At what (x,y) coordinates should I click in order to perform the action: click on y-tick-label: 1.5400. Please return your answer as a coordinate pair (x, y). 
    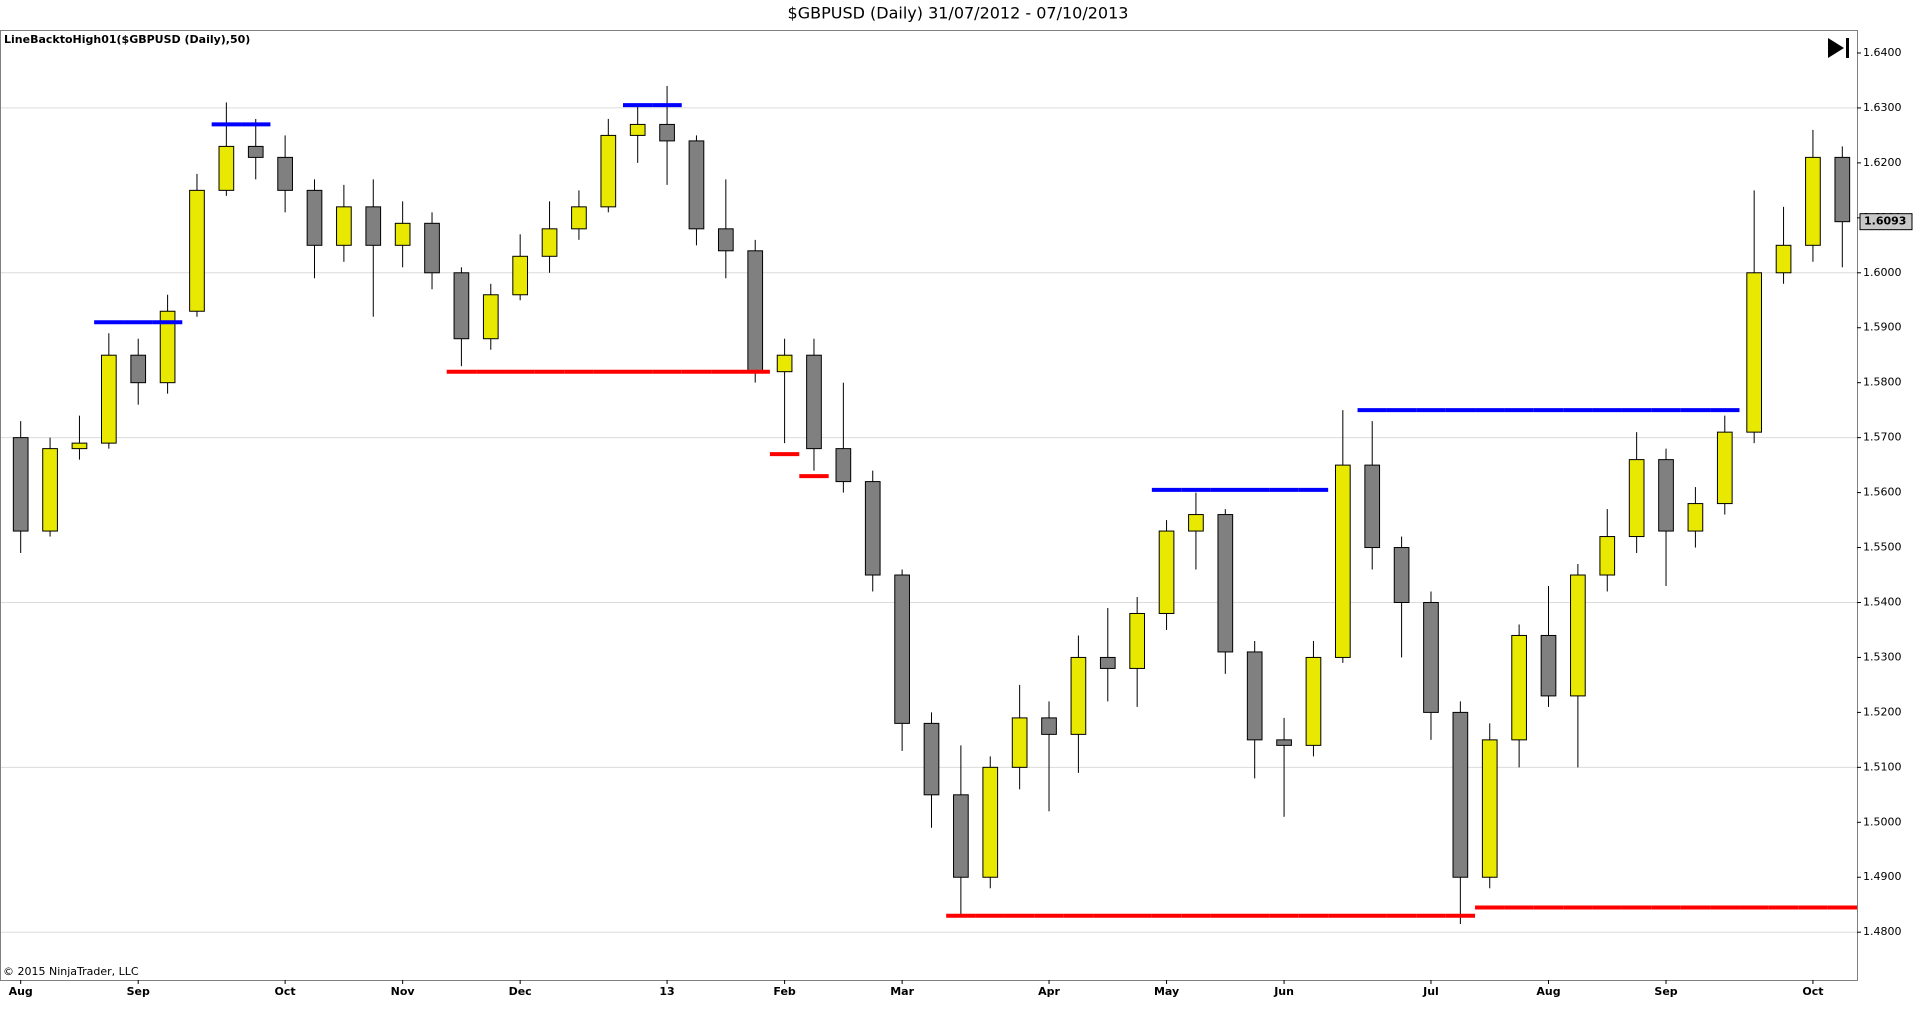
    Looking at the image, I should click on (1882, 601).